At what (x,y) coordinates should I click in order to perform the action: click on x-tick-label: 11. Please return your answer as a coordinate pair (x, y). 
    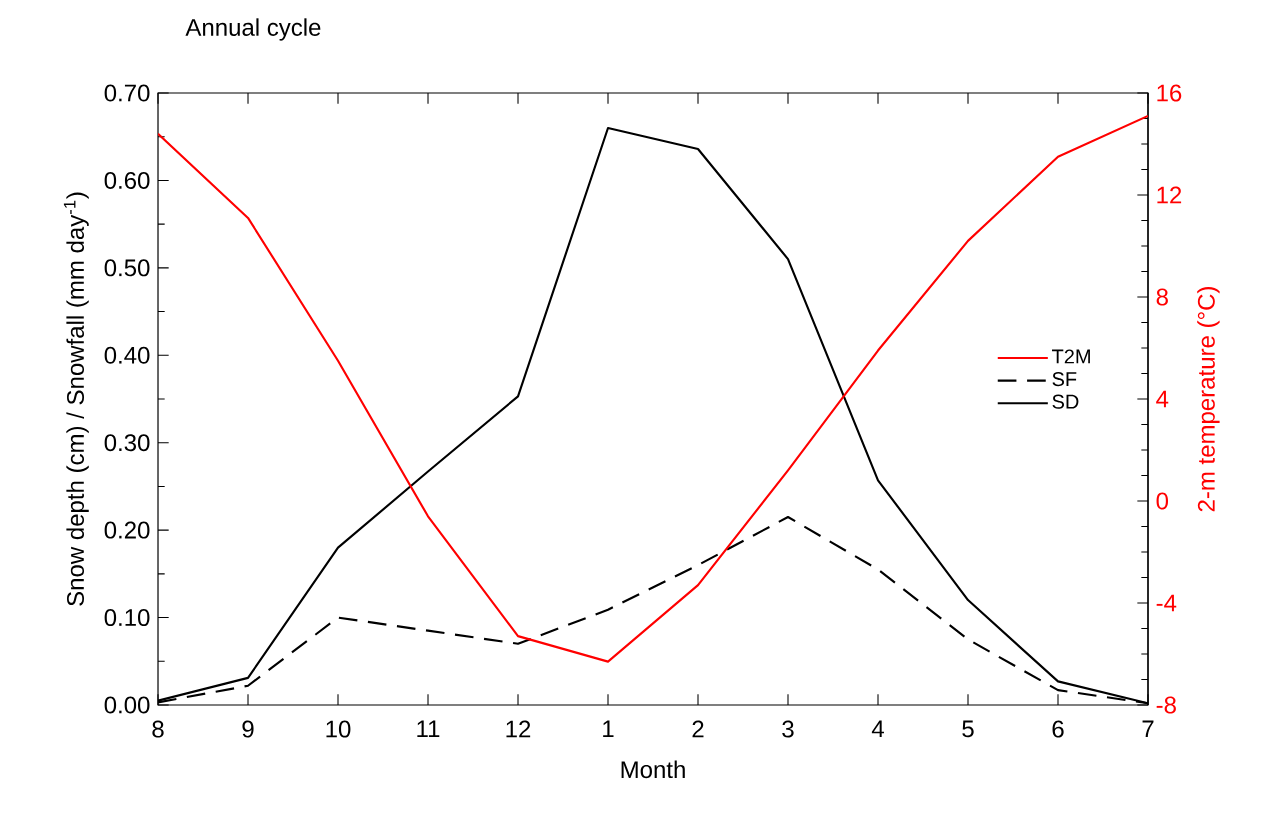
    Looking at the image, I should click on (428, 729).